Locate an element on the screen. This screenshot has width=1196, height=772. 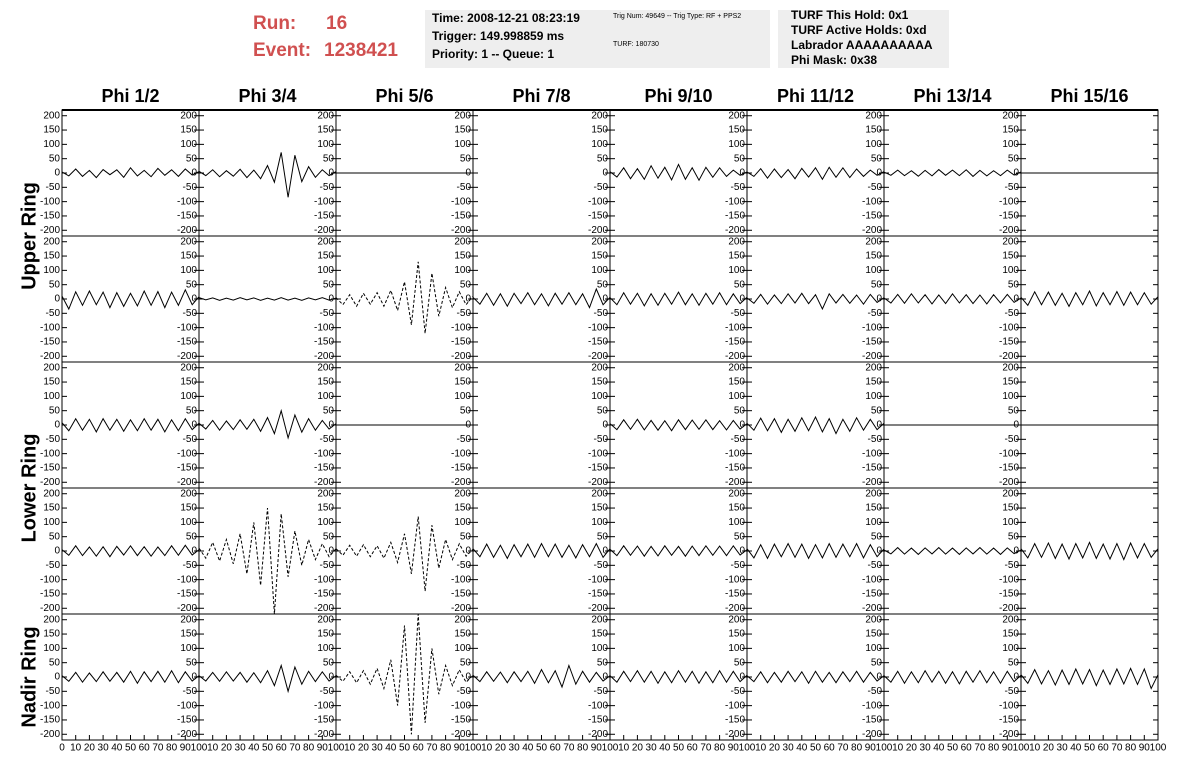
turf-line: Phi Mask: 0x38 is located at coordinates (834, 60).